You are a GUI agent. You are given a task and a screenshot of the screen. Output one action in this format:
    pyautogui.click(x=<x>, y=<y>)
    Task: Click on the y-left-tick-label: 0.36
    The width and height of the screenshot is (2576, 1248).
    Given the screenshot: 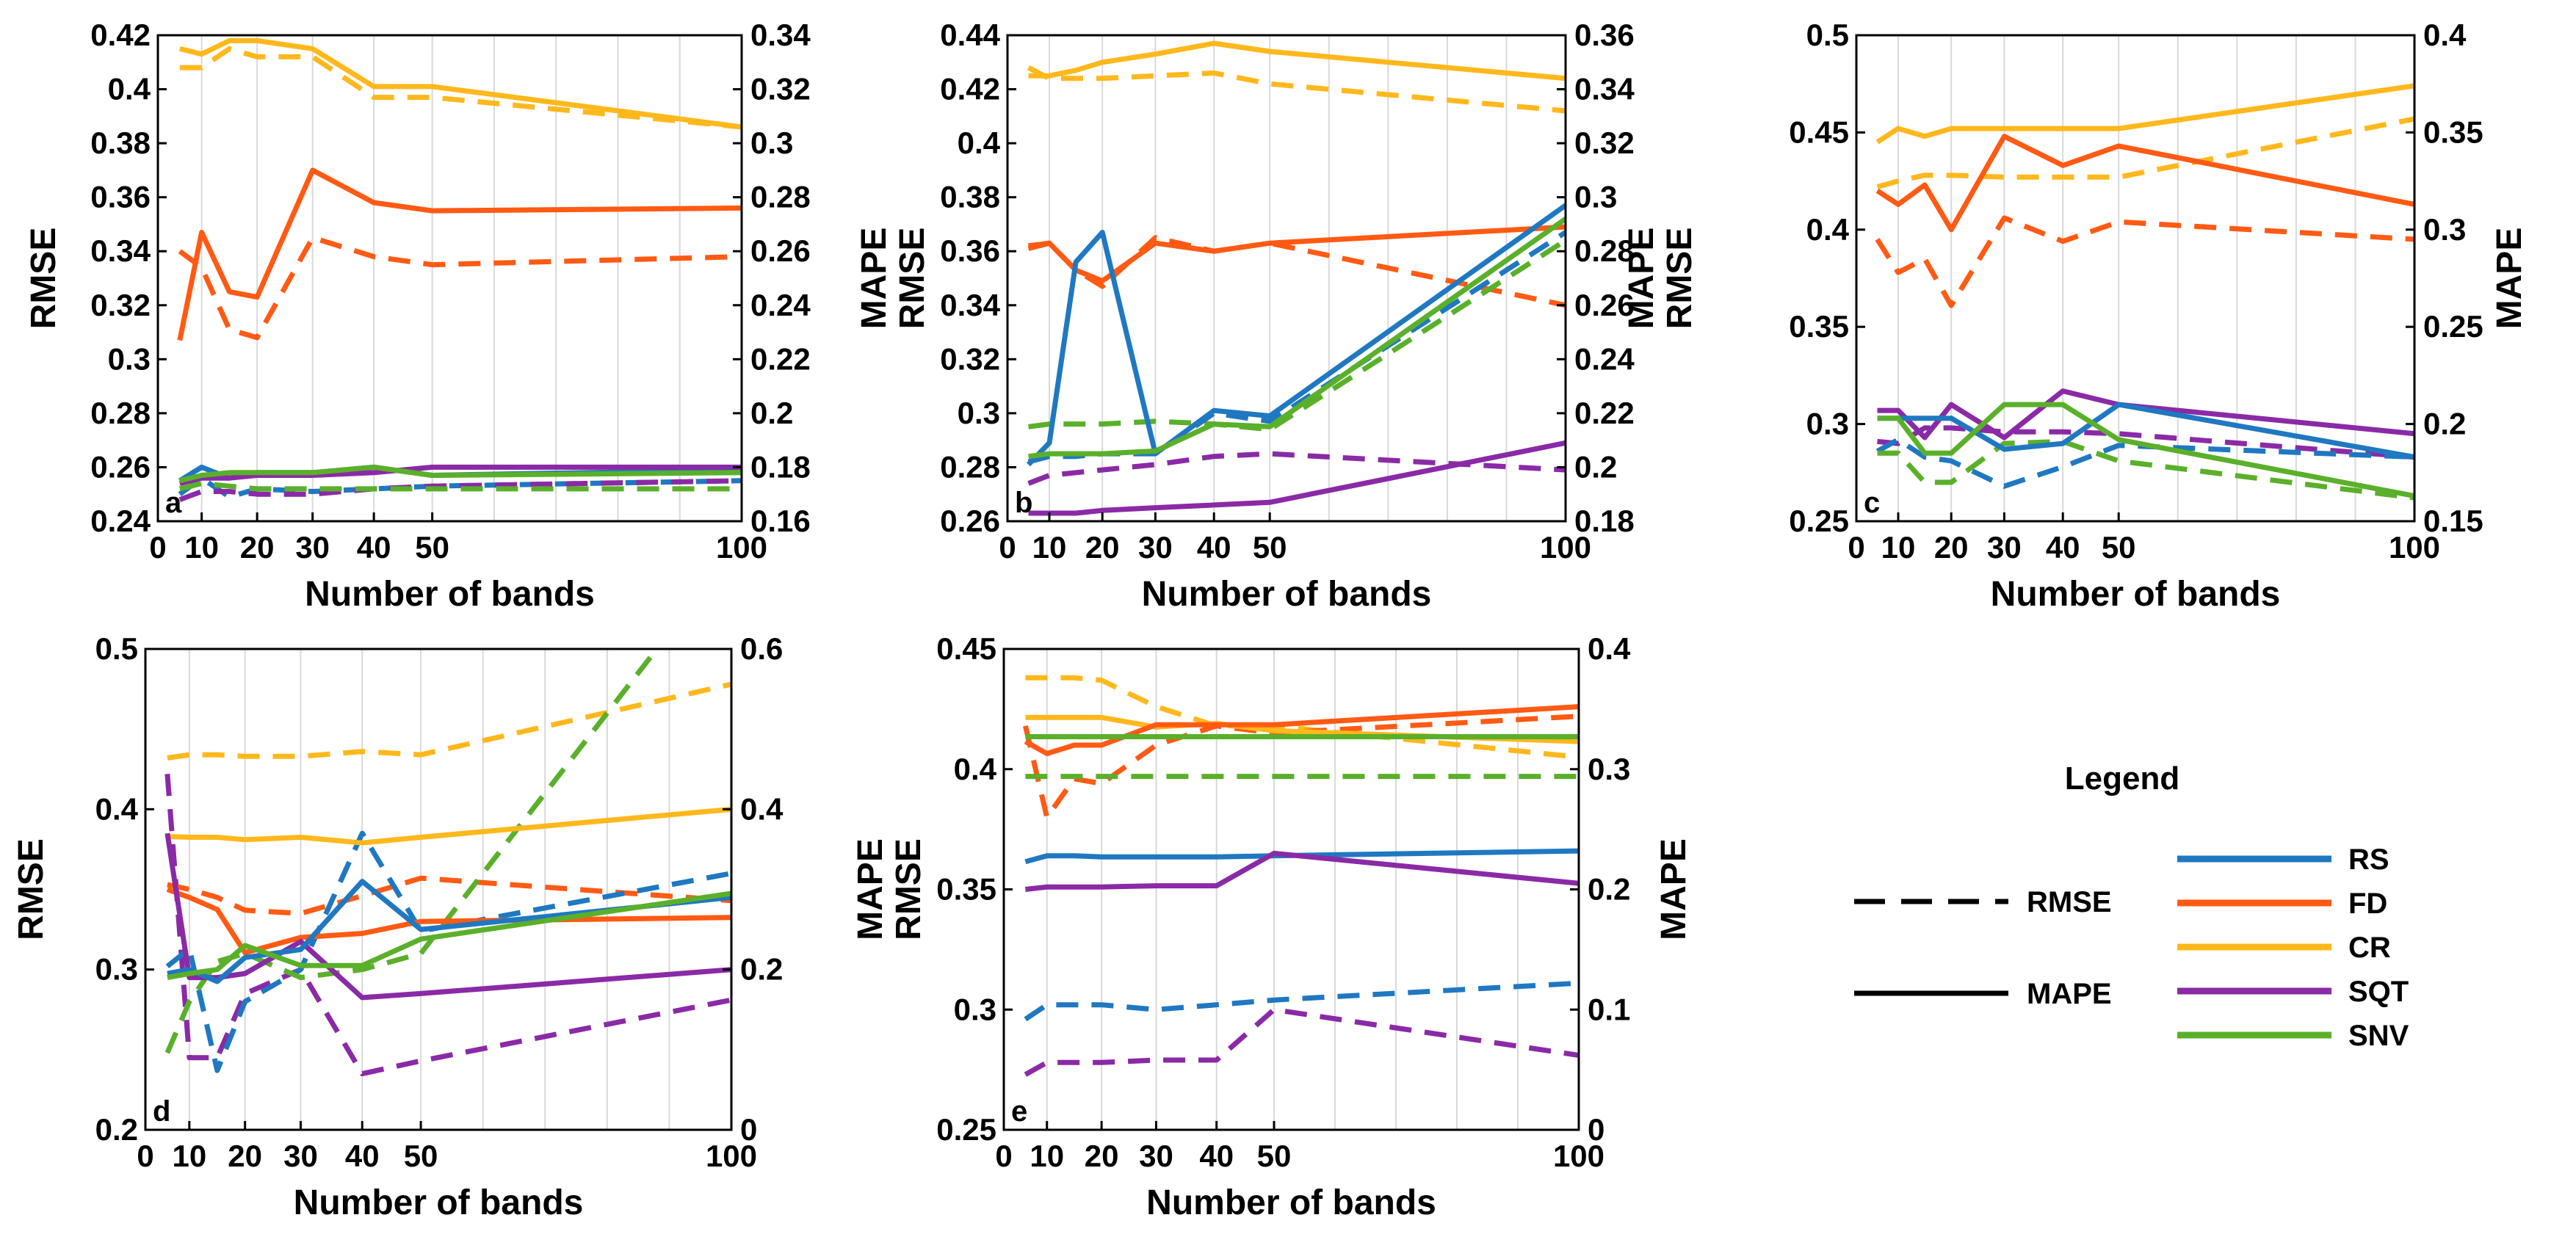 What is the action you would take?
    pyautogui.click(x=970, y=250)
    